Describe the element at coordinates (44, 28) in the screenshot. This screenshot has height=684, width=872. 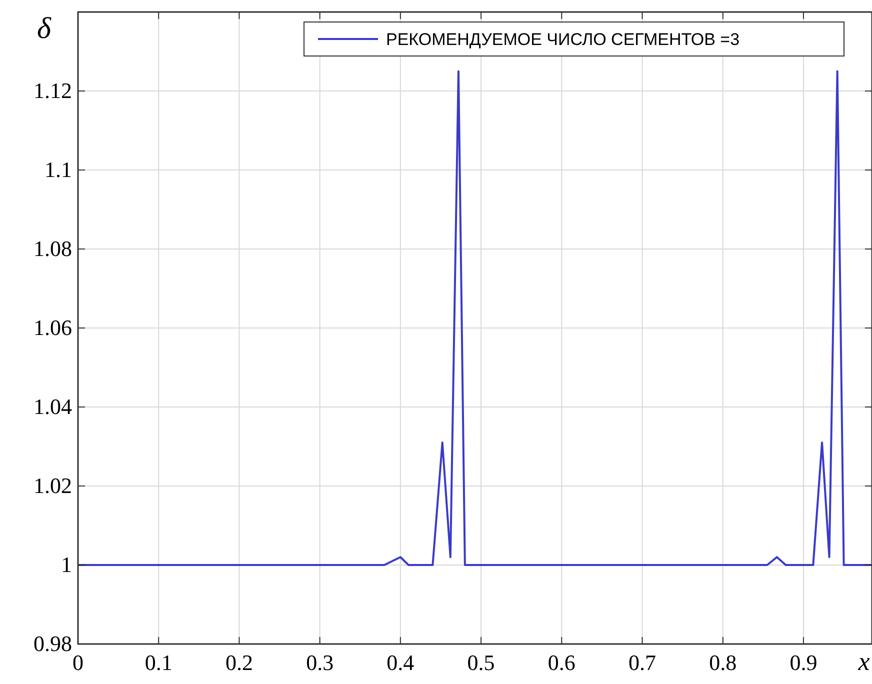
I see `y-axis-title: δ` at that location.